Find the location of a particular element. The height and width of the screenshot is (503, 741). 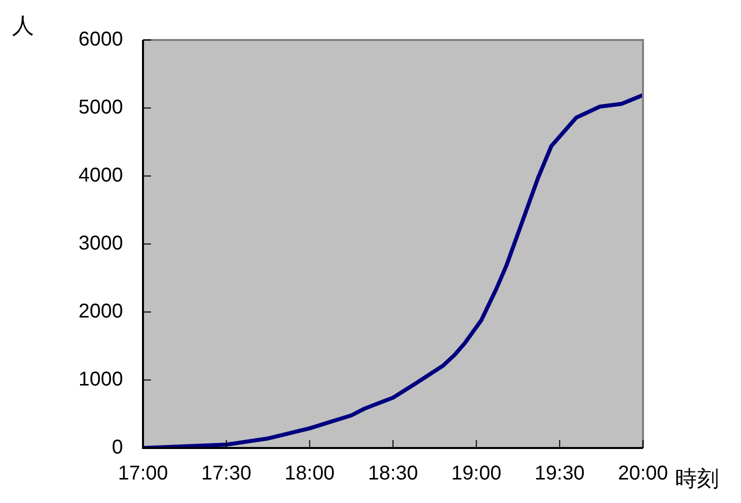

y-tick-label: 5000 is located at coordinates (100, 107).